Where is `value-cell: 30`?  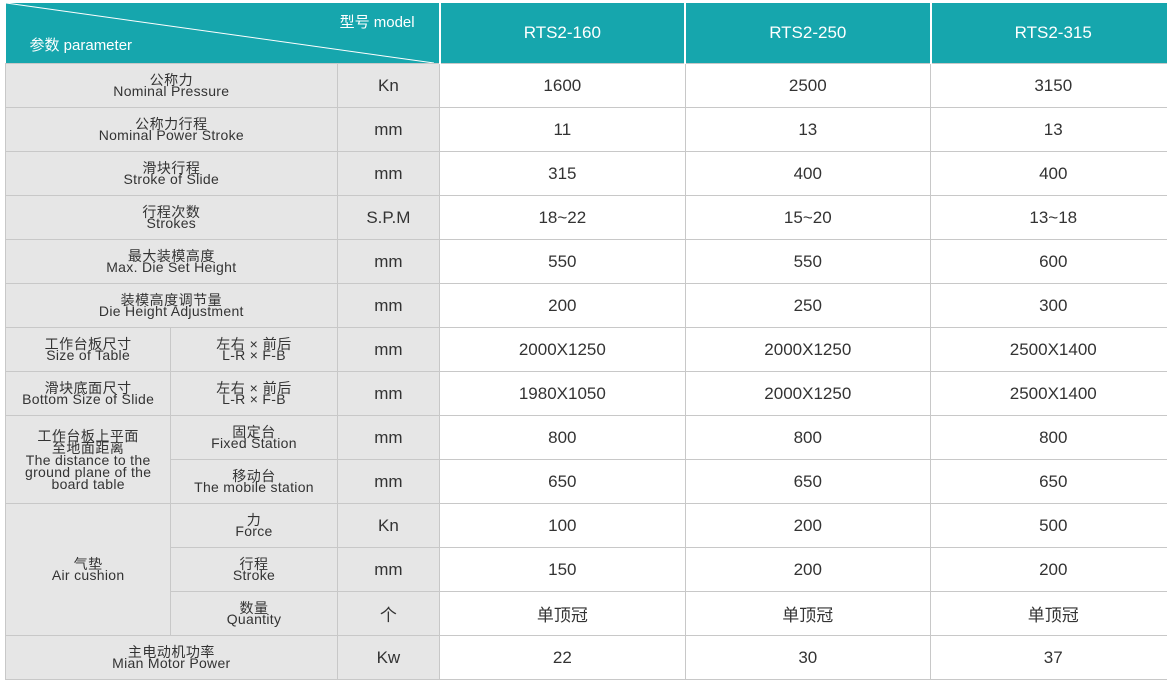 value-cell: 30 is located at coordinates (808, 657).